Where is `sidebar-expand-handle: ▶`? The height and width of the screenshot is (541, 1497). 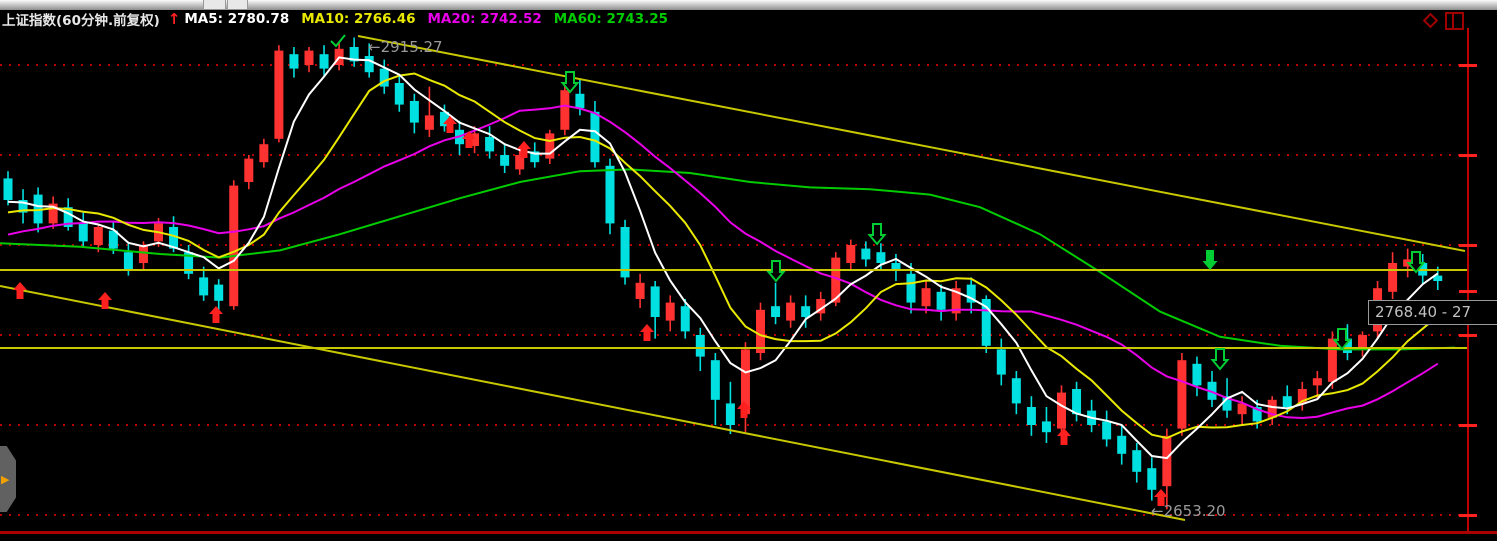 sidebar-expand-handle: ▶ is located at coordinates (8, 479).